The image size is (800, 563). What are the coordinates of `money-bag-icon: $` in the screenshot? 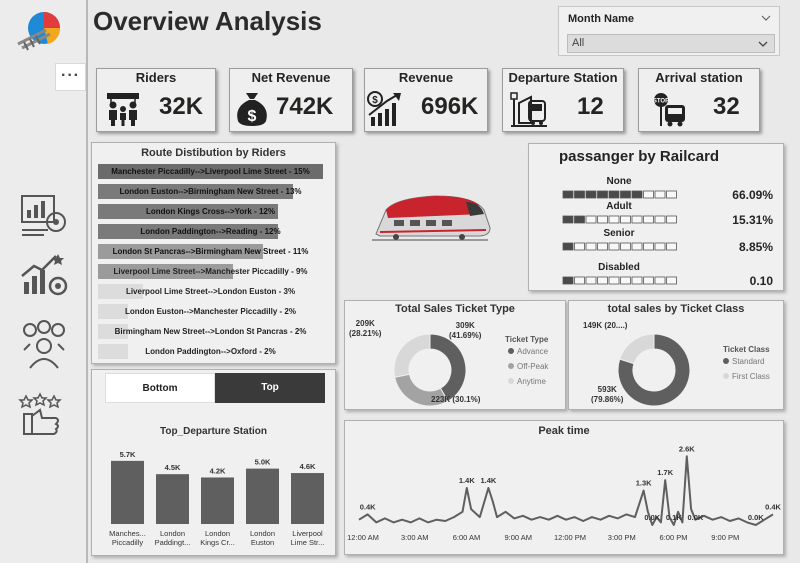 It's located at (252, 109).